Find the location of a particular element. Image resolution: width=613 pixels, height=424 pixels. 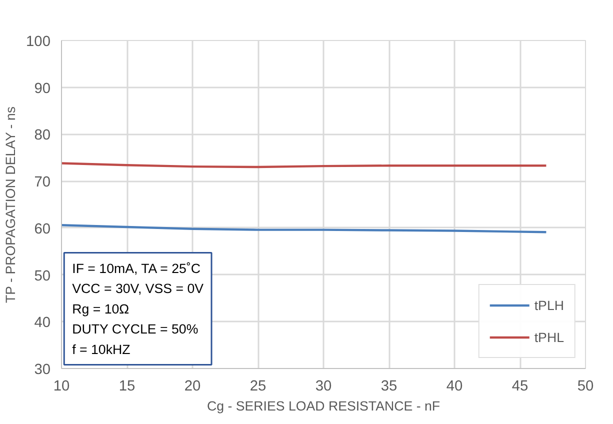

x-axis-title: Cg - SERIES LOAD RESISTANCE - nF is located at coordinates (323, 406).